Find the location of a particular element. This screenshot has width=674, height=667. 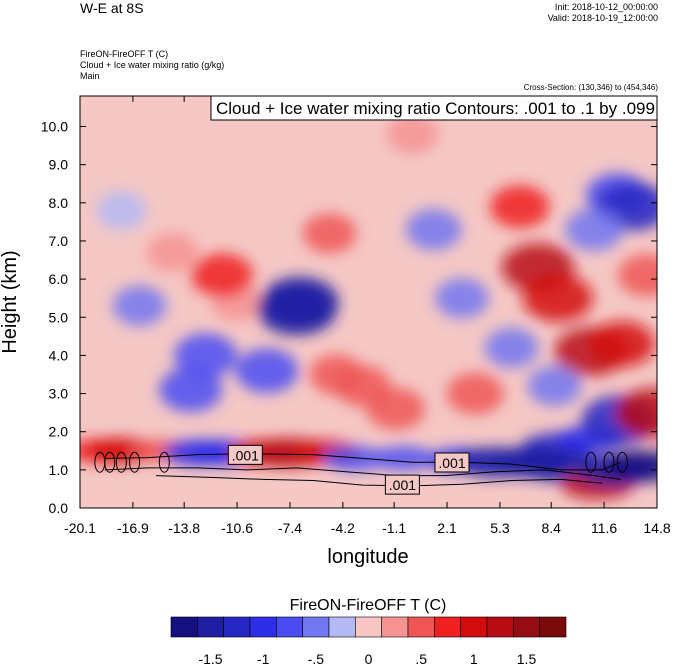

y-tick-label: 10.0 is located at coordinates (54, 127).